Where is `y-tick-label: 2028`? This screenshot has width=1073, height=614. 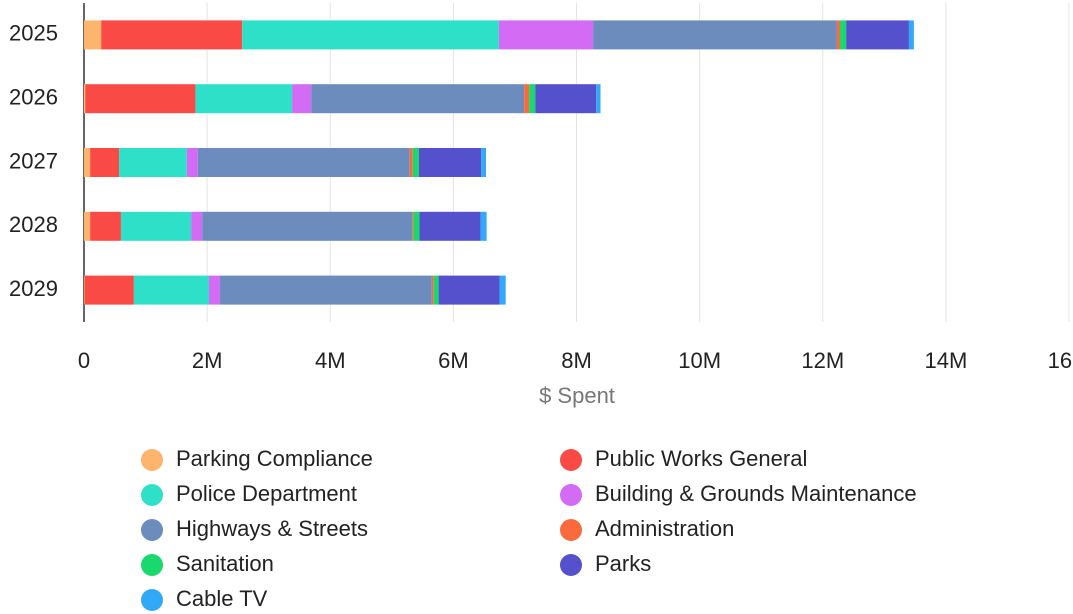
y-tick-label: 2028 is located at coordinates (33, 224).